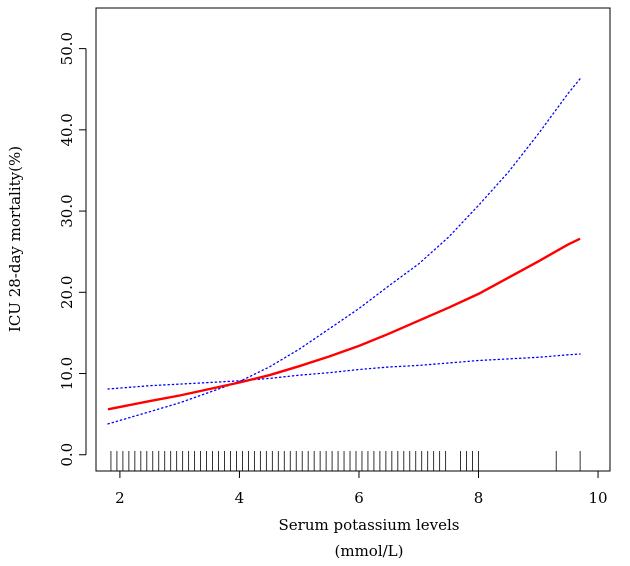  What do you see at coordinates (67, 292) in the screenshot?
I see `y-tick-label: 20.0` at bounding box center [67, 292].